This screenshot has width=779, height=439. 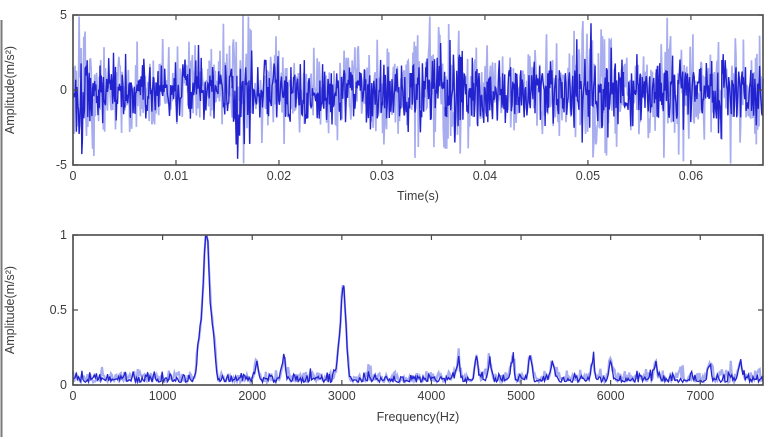 I want to click on waveform-y-tick-label: 0, so click(x=63, y=90).